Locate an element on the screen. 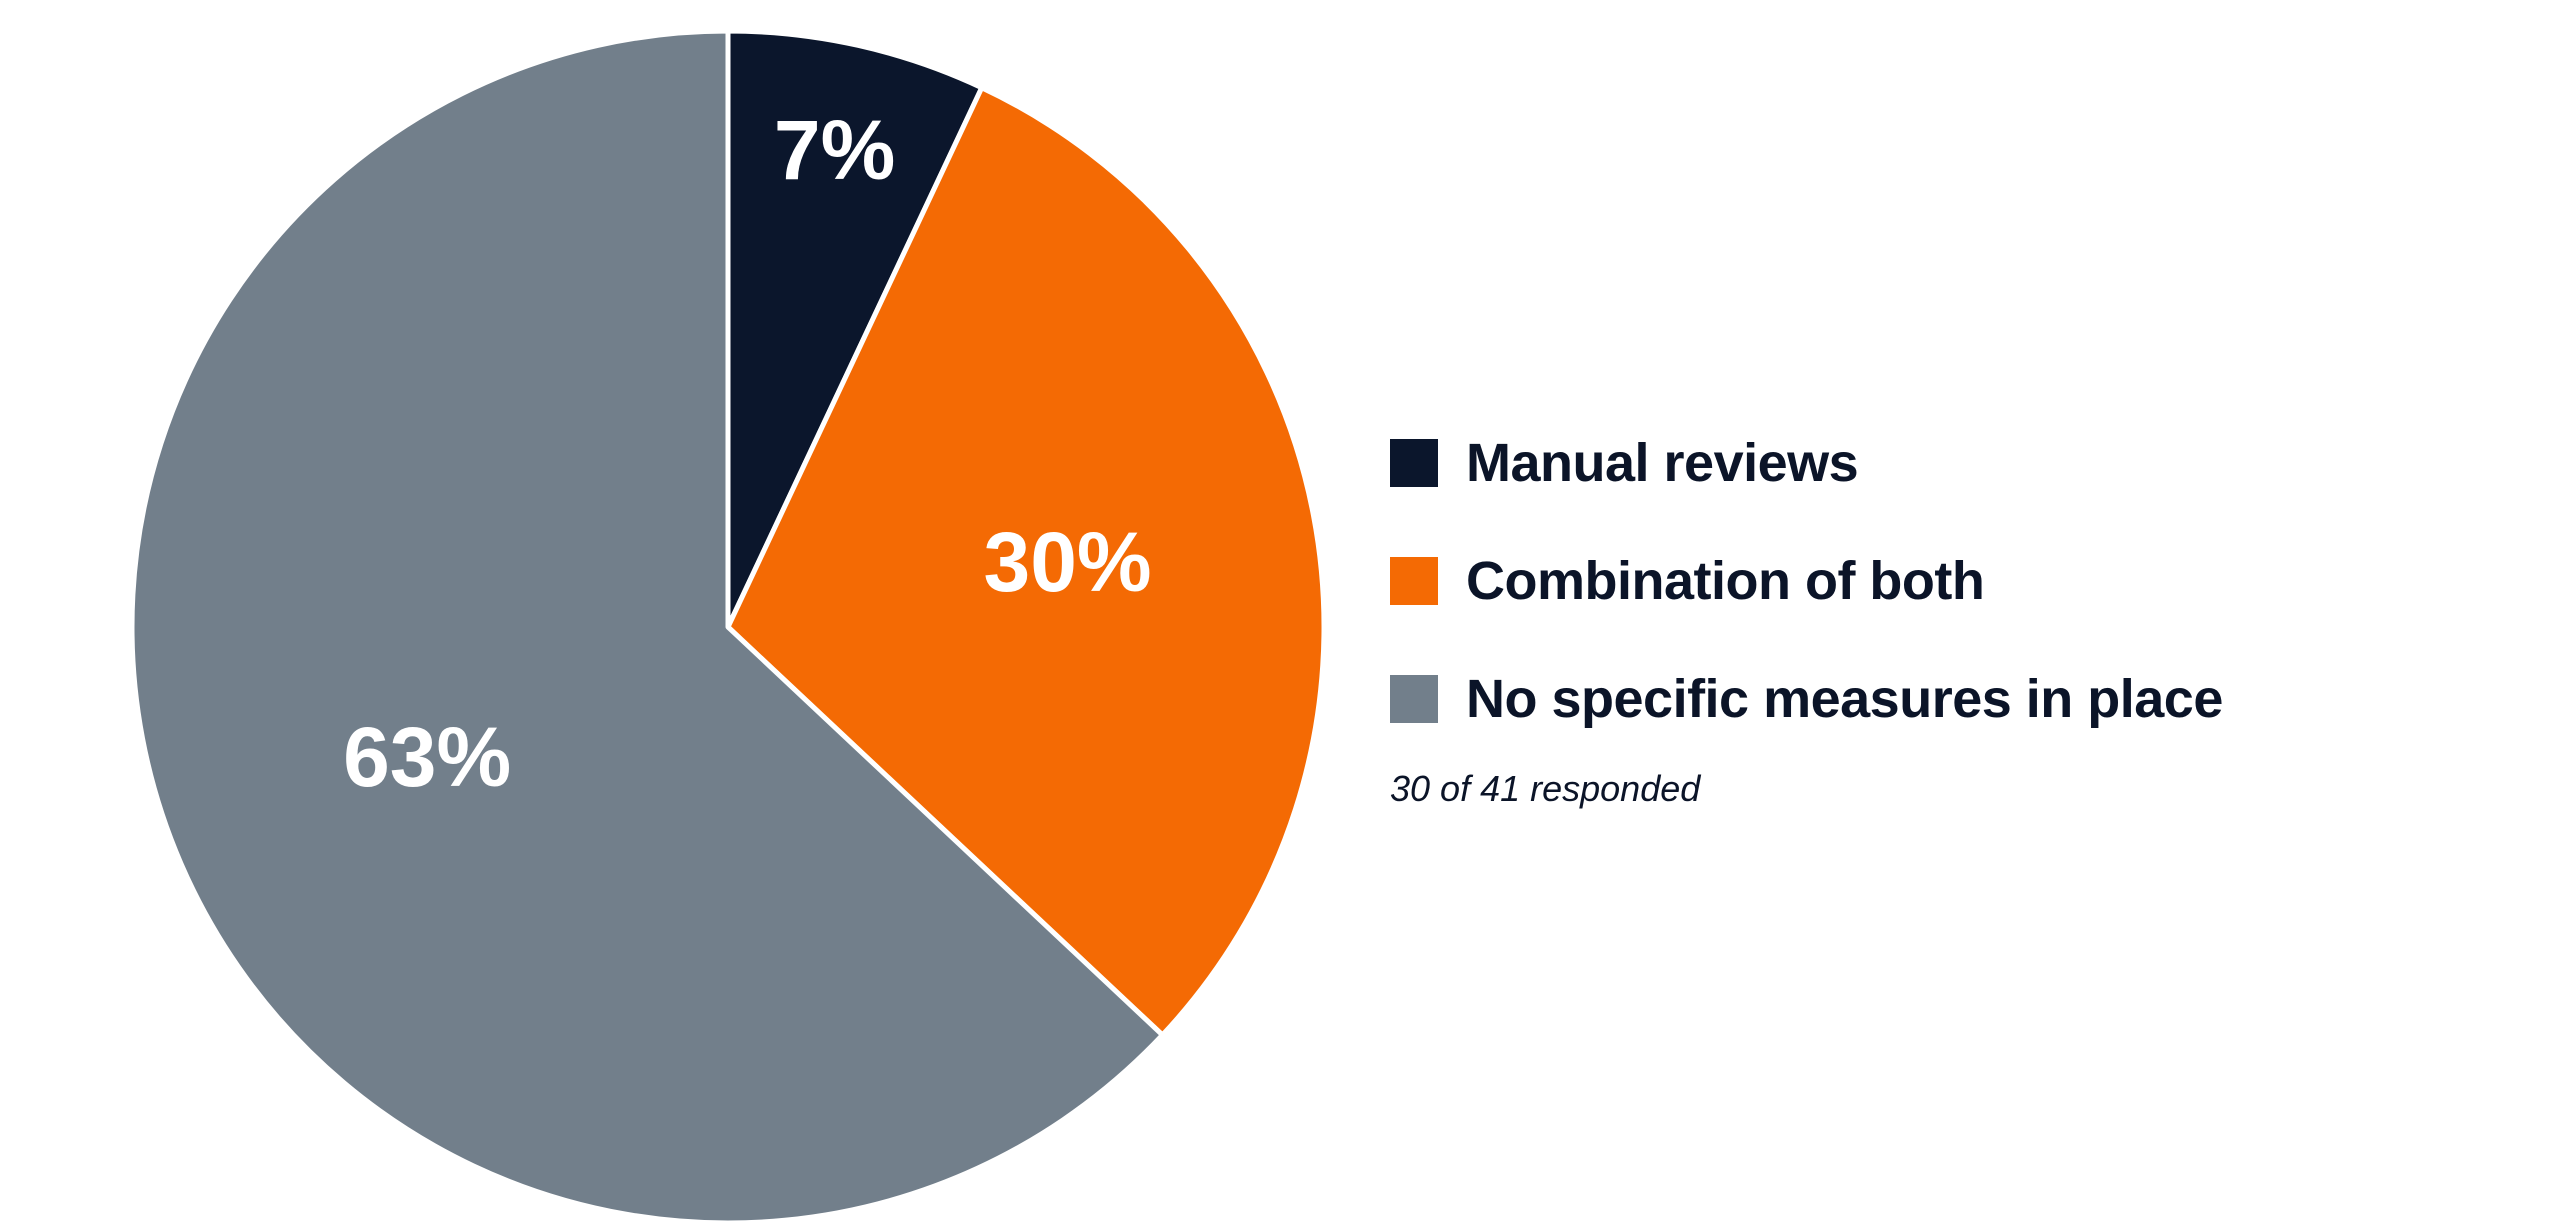 The image size is (2560, 1232). data-label-combination-of-both: 30% is located at coordinates (1067, 562).